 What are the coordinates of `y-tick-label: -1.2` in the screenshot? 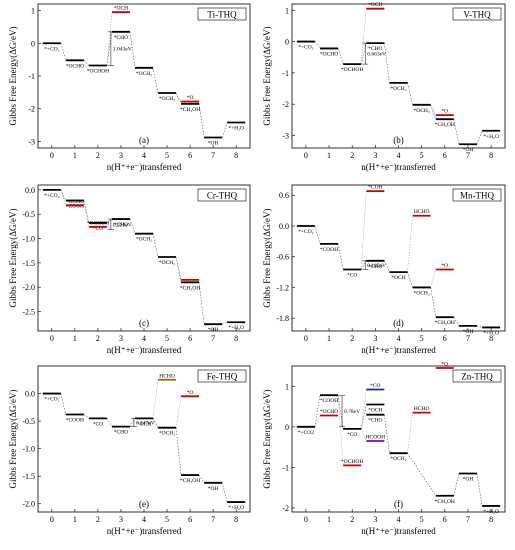 It's located at (282, 287).